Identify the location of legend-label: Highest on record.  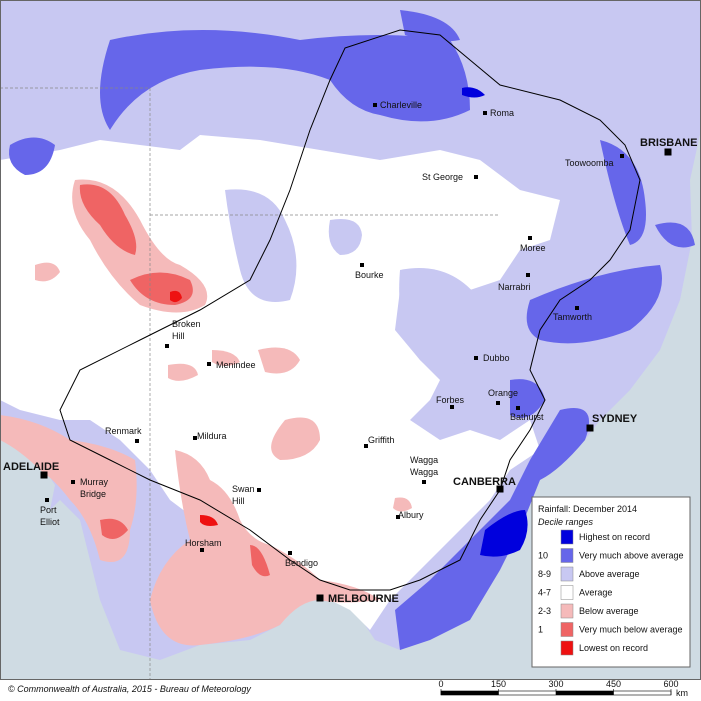
(614, 537).